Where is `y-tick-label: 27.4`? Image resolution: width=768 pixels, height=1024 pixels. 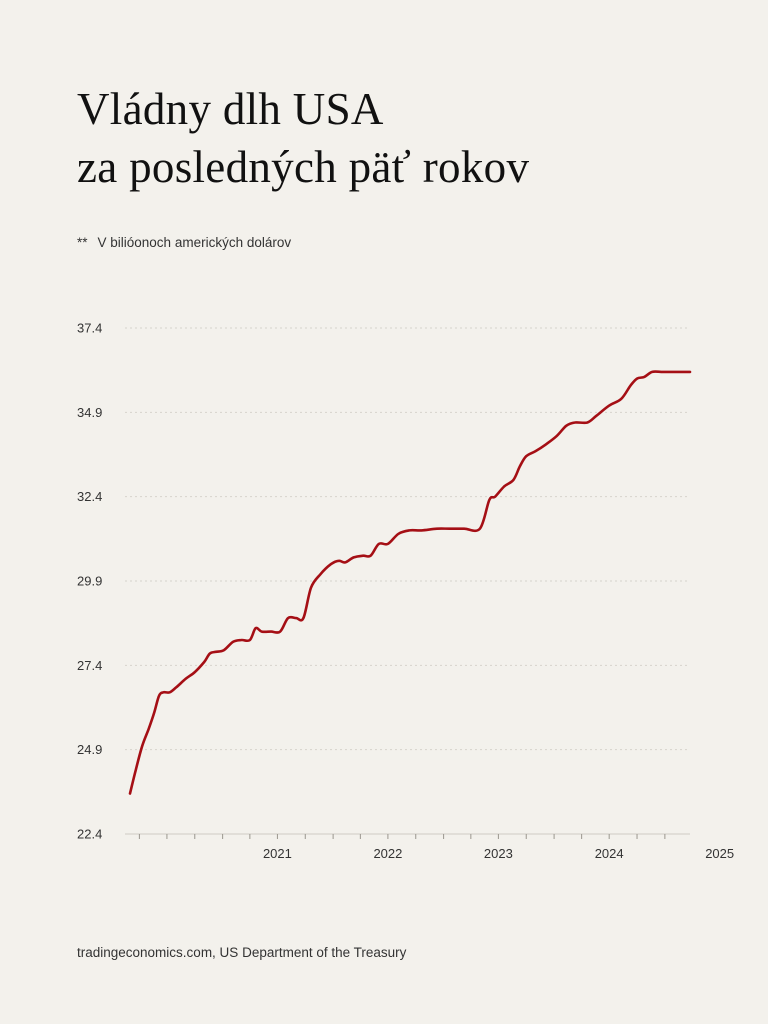 y-tick-label: 27.4 is located at coordinates (89, 665).